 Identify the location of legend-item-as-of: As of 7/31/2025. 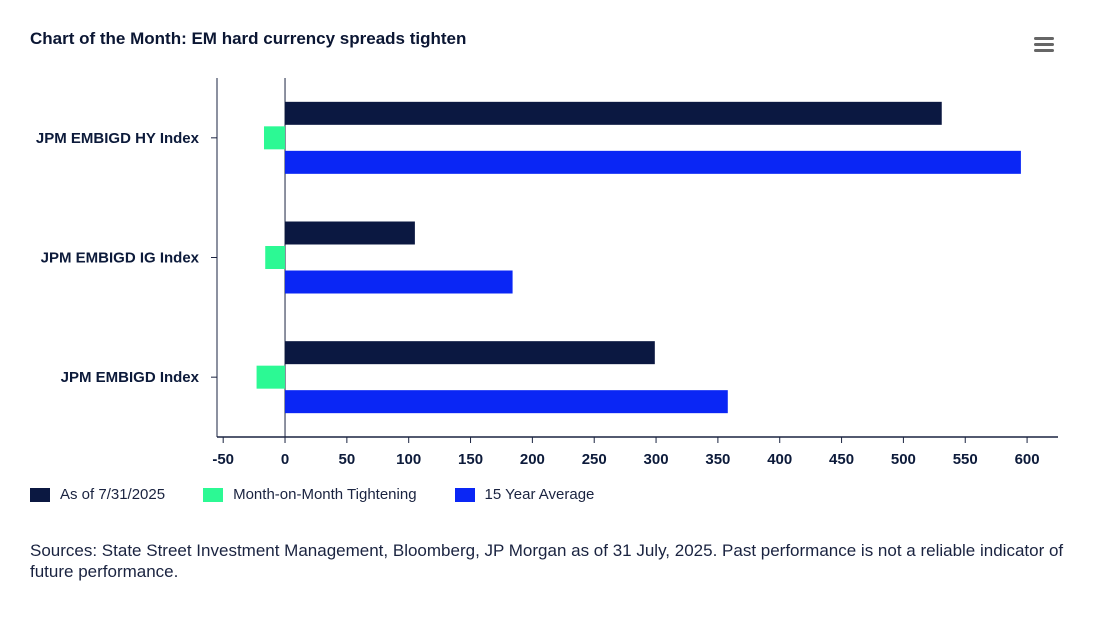
(97, 494).